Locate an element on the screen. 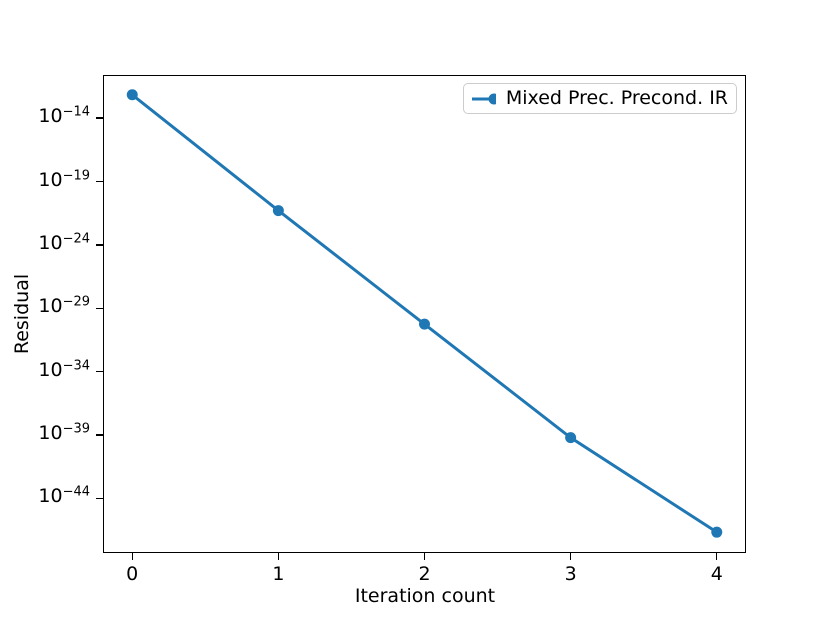  legend: Mixed Prec. Precond. IR is located at coordinates (600, 98).